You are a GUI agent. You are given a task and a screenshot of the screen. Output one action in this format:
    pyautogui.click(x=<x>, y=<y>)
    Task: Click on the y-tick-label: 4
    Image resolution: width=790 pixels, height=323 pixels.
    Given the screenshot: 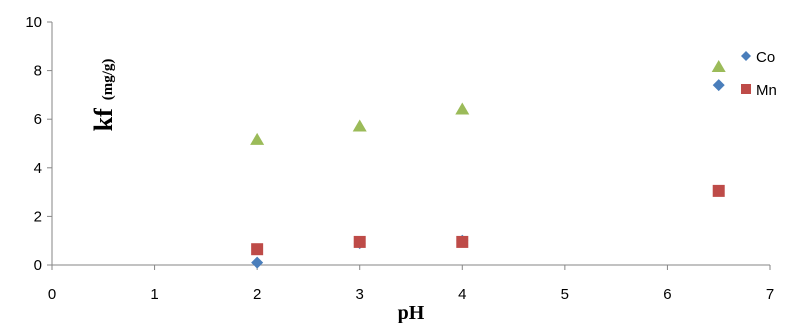 What is the action you would take?
    pyautogui.click(x=38, y=168)
    